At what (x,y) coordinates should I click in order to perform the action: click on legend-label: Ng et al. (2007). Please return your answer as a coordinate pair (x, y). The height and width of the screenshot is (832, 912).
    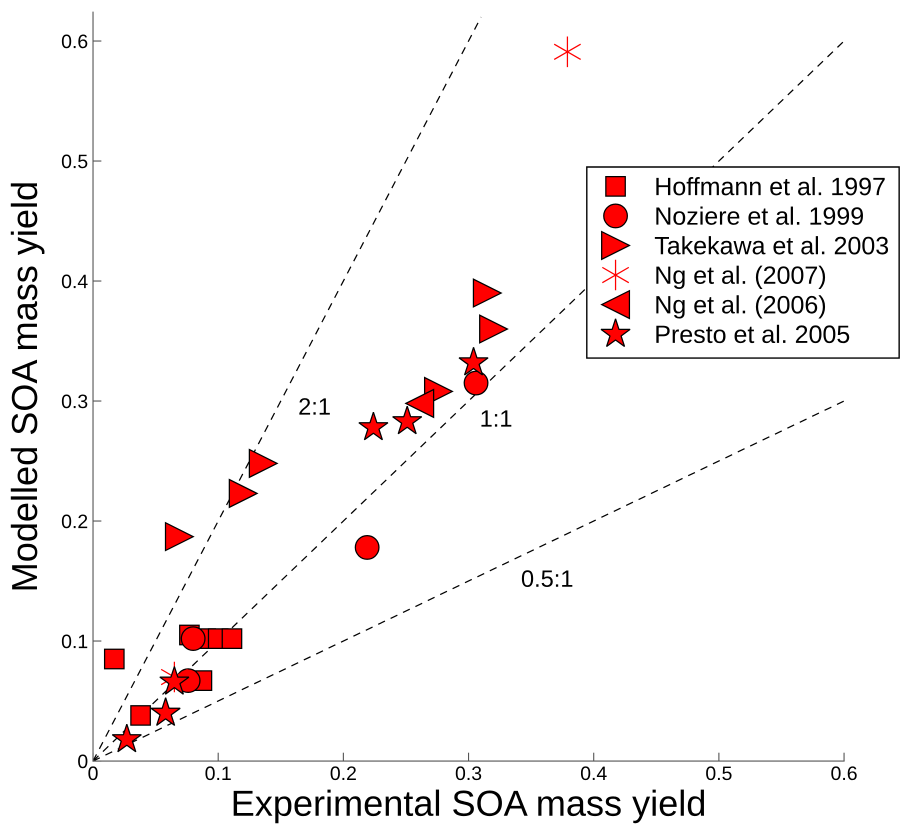
    Looking at the image, I should click on (741, 277).